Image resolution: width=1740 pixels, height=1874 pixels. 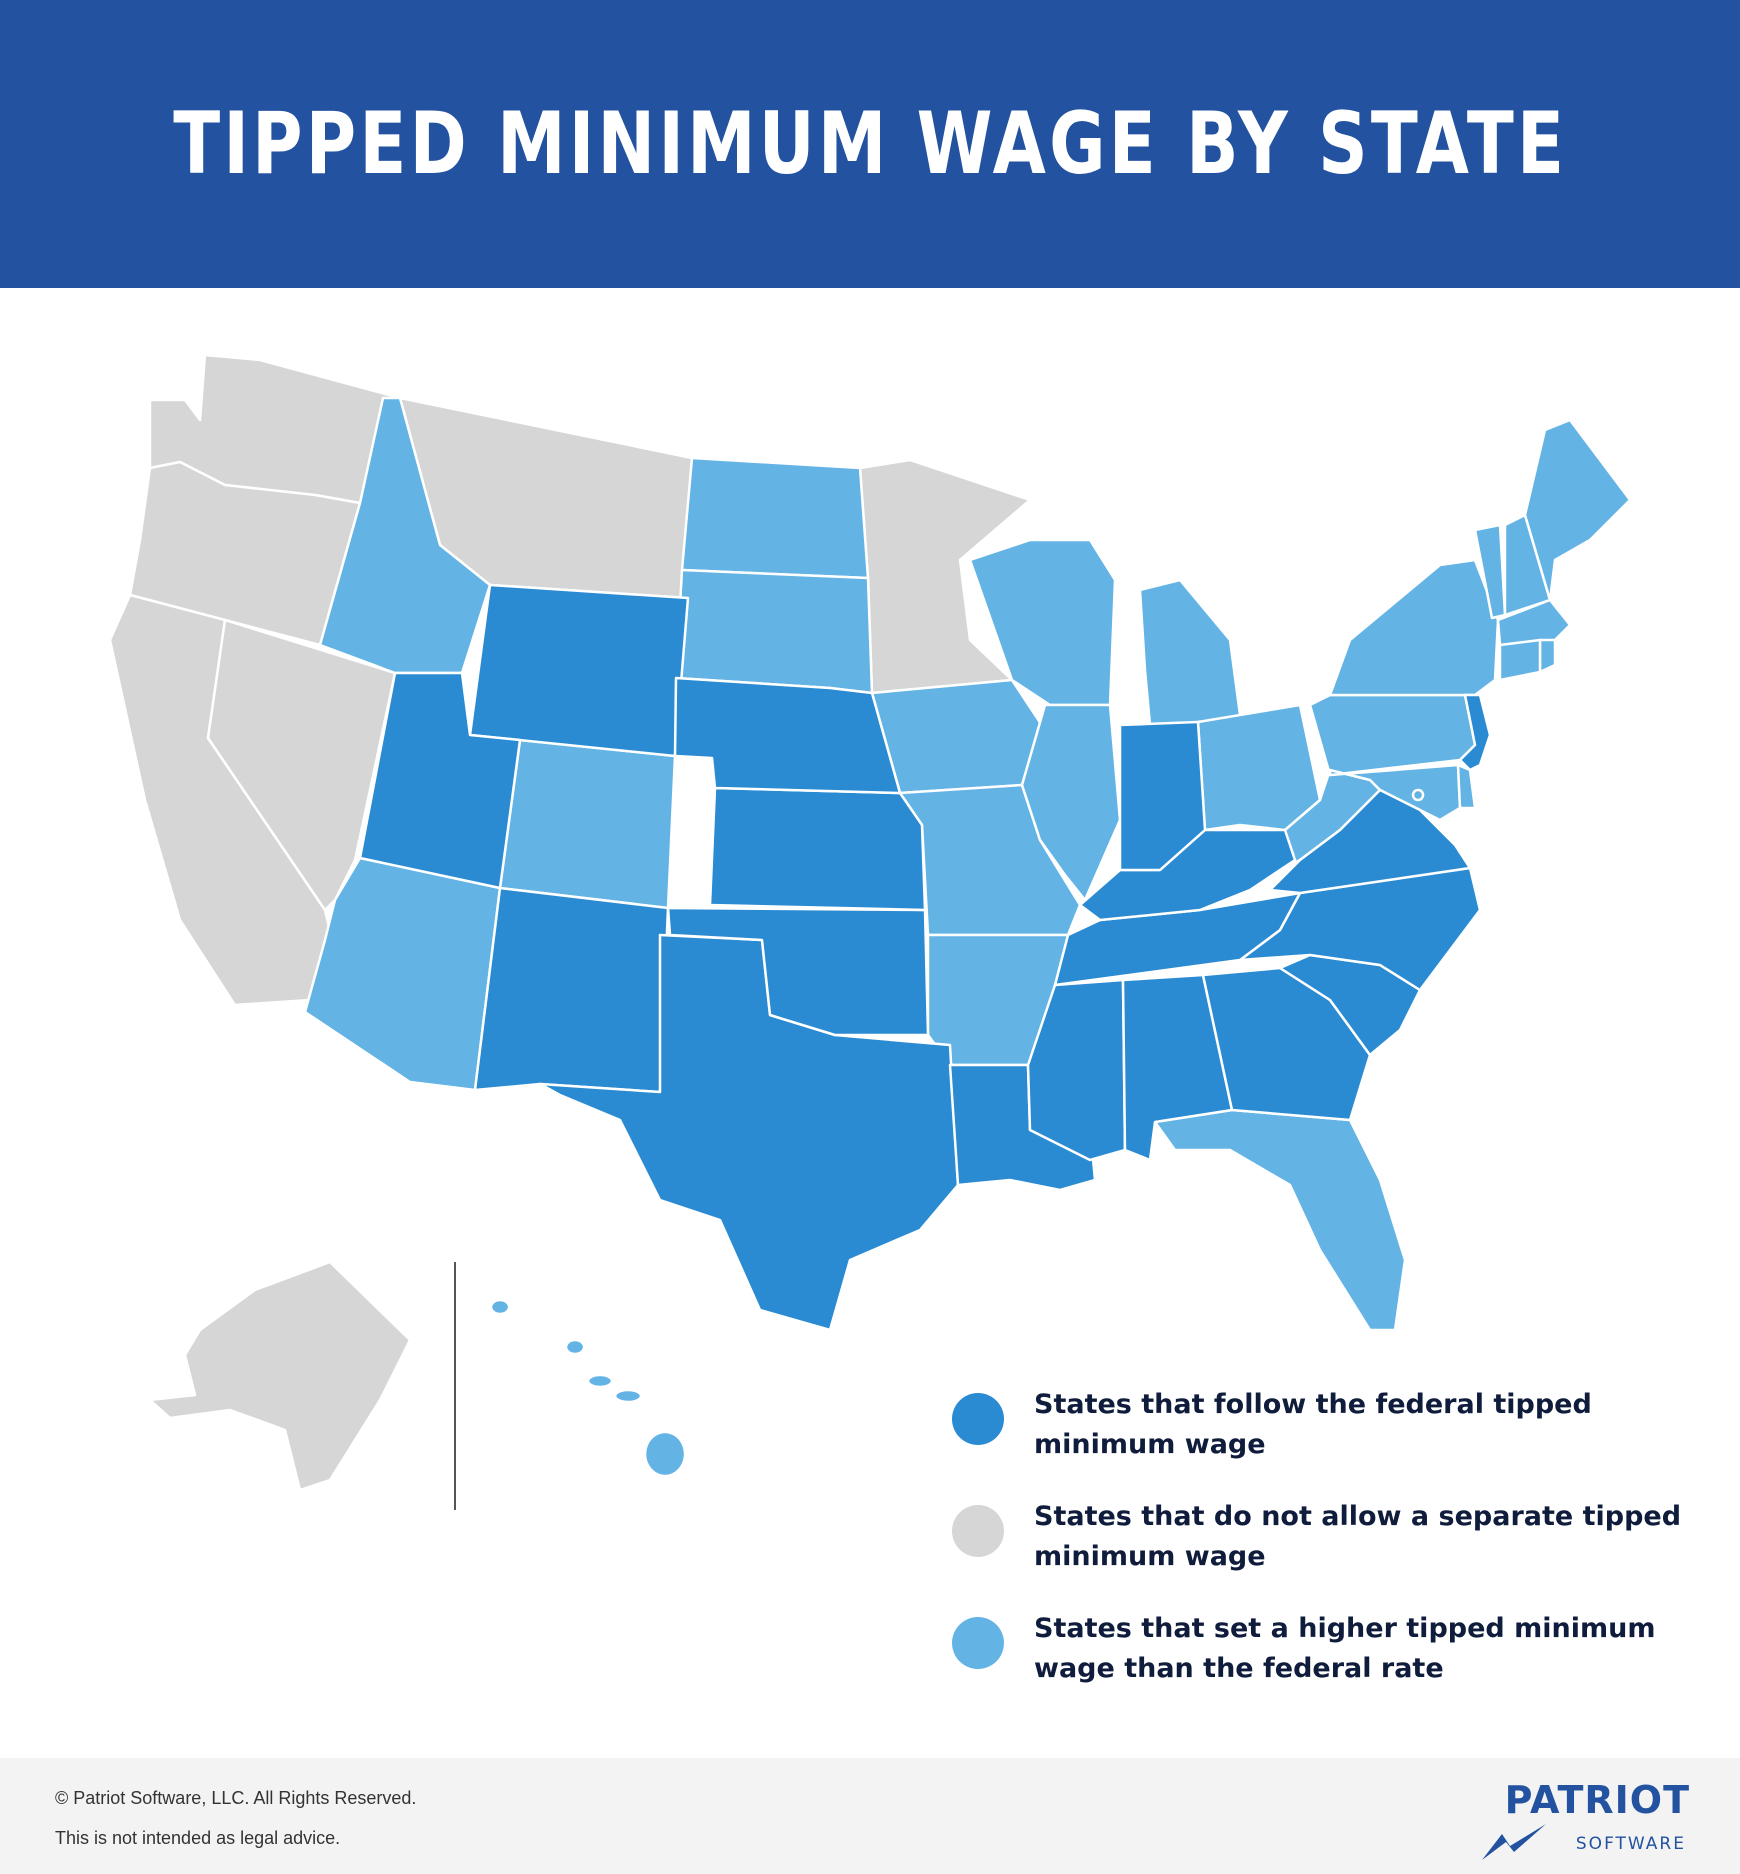 I want to click on state-ok, so click(x=798, y=971).